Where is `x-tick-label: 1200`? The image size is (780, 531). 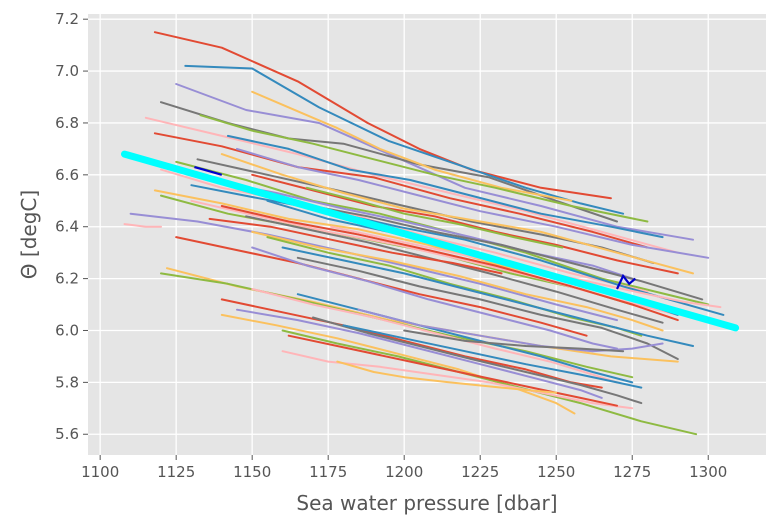
x-tick-label: 1200 is located at coordinates (404, 472).